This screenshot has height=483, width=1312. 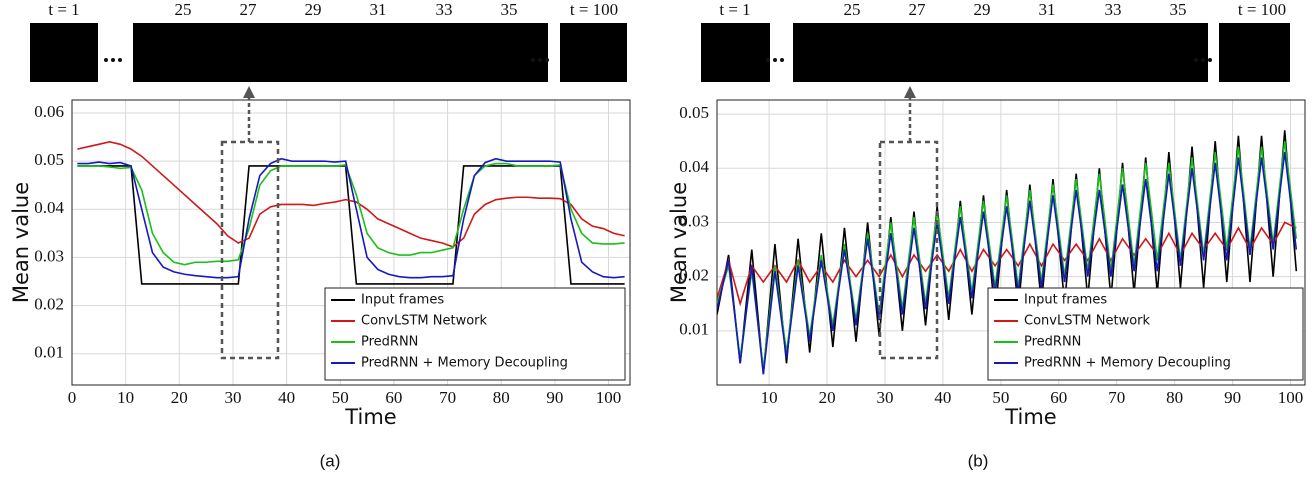 What do you see at coordinates (908, 250) in the screenshot?
I see `highlight-box` at bounding box center [908, 250].